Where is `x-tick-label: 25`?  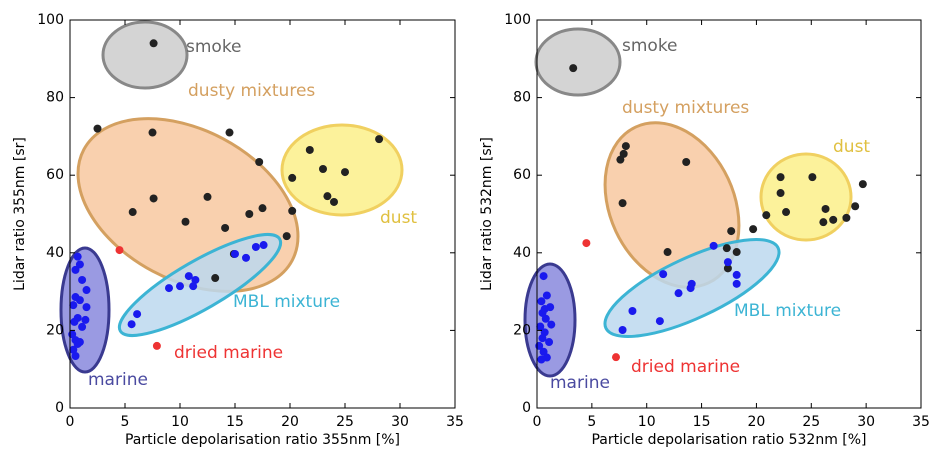 x-tick-label: 25 is located at coordinates (345, 422).